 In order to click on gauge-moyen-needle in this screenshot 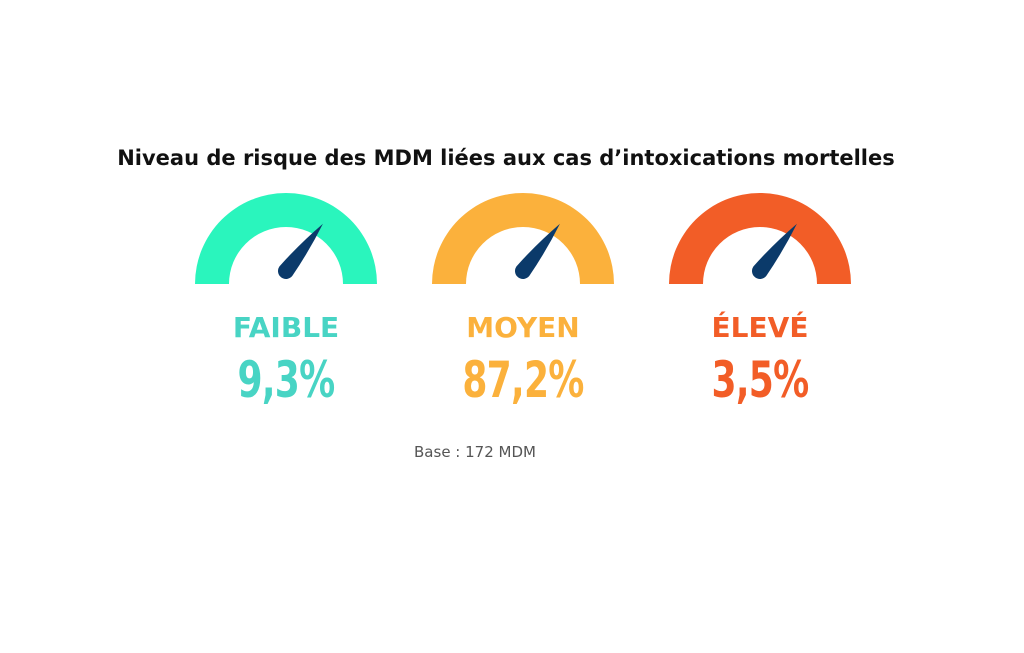, I will do `click(537, 251)`.